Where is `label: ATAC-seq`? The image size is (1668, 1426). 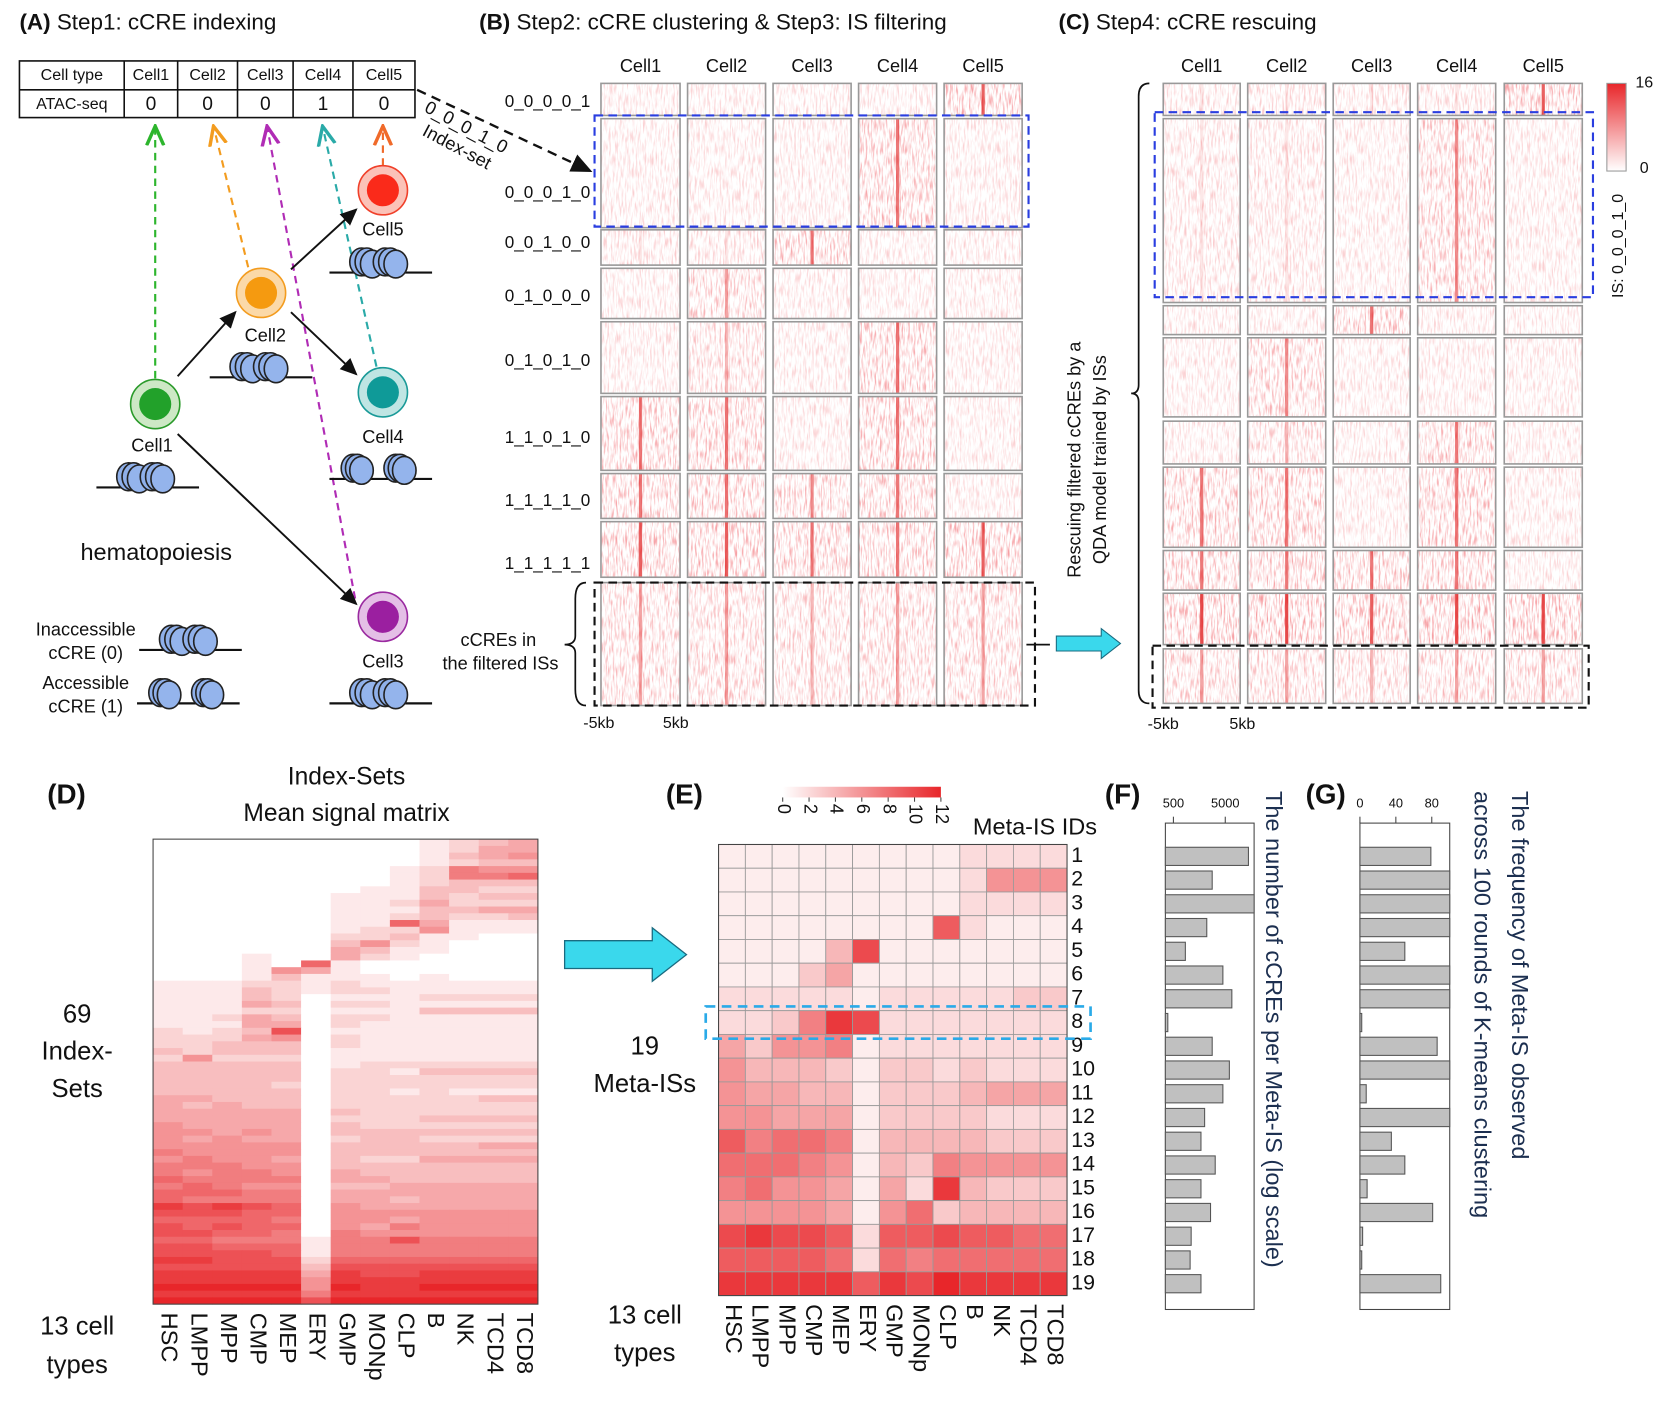
label: ATAC-seq is located at coordinates (71, 104).